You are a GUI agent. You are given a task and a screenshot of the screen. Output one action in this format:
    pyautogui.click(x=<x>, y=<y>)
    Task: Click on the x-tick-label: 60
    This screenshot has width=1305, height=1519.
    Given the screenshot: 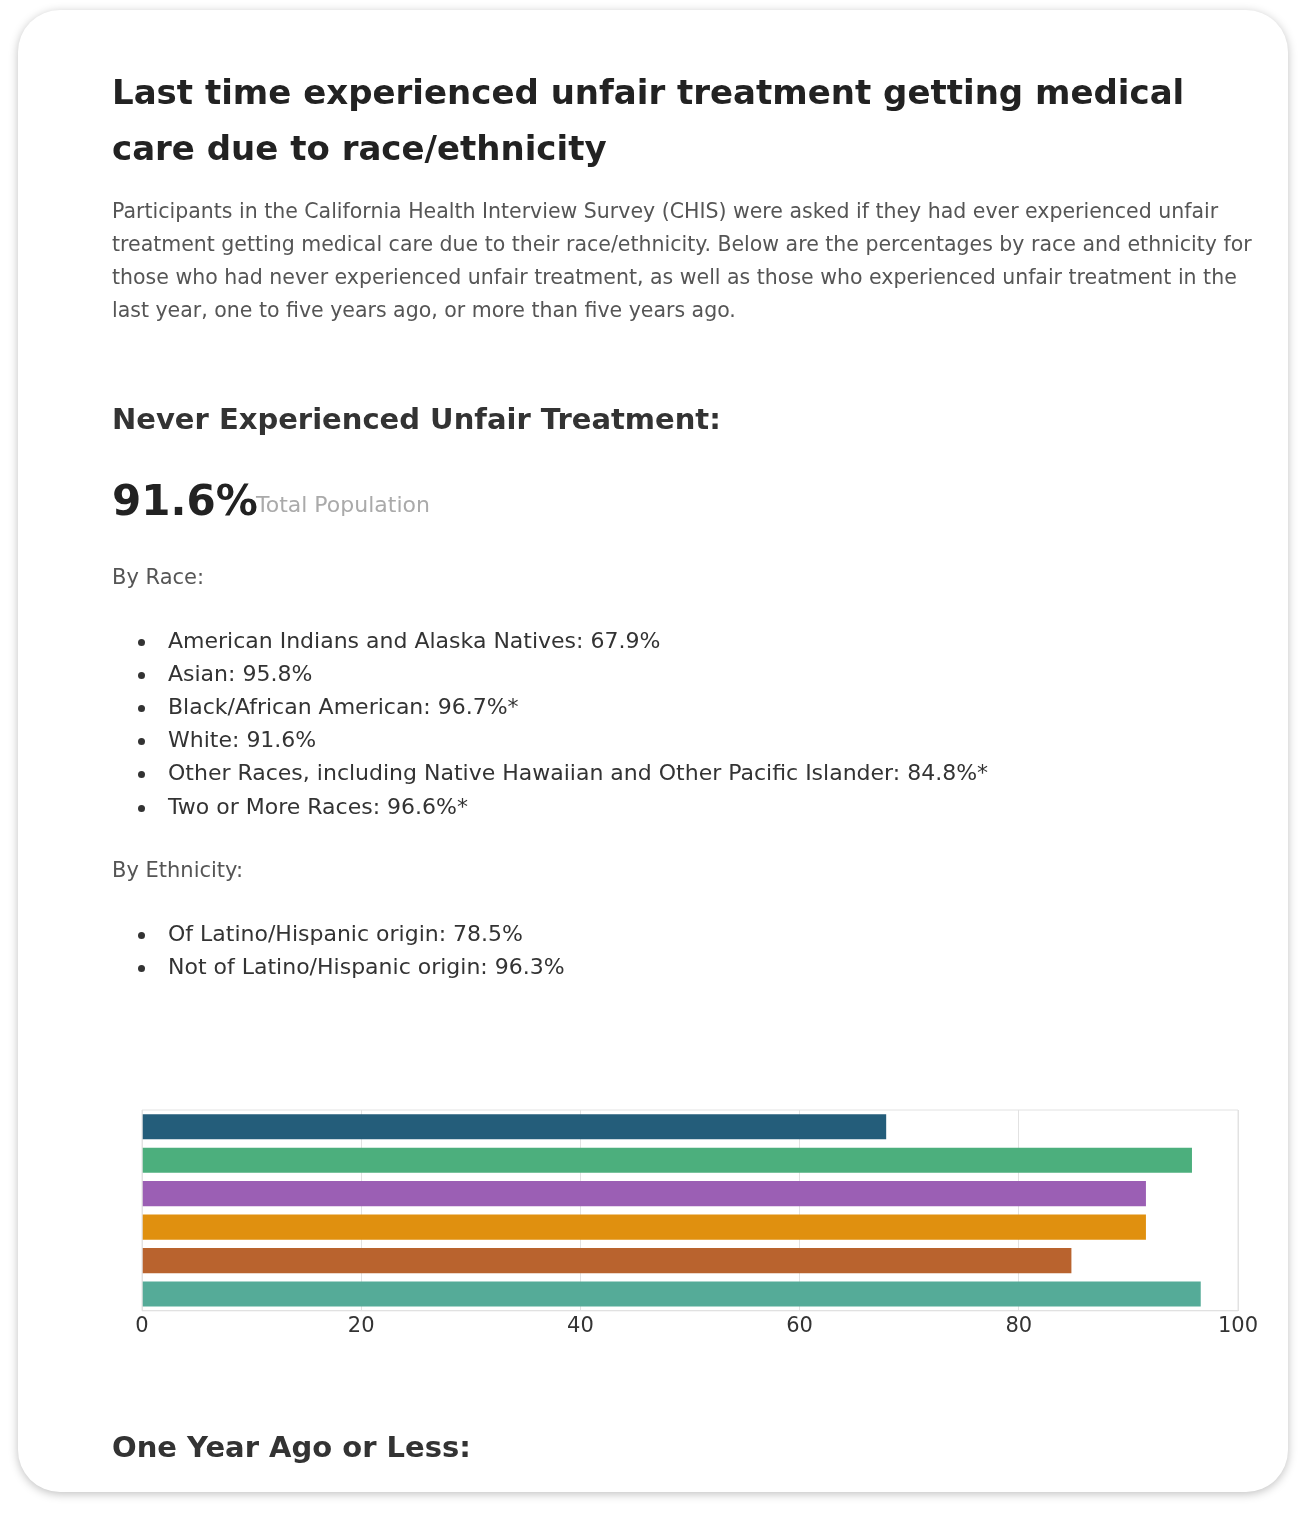 What is the action you would take?
    pyautogui.click(x=799, y=1324)
    